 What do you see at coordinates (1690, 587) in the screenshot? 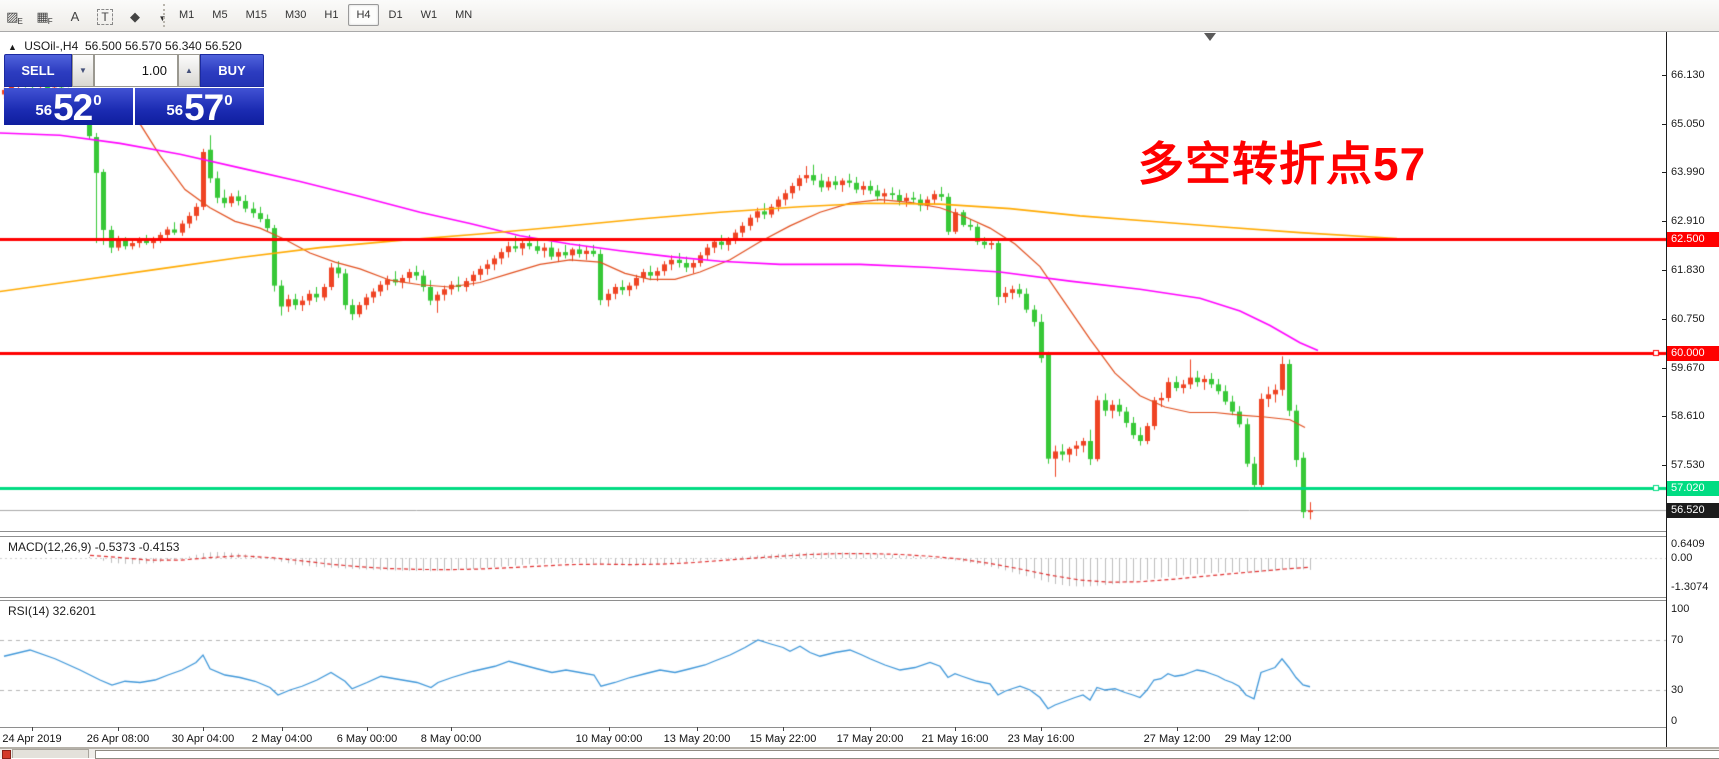
I see `macd-axis-label: -1.3074` at bounding box center [1690, 587].